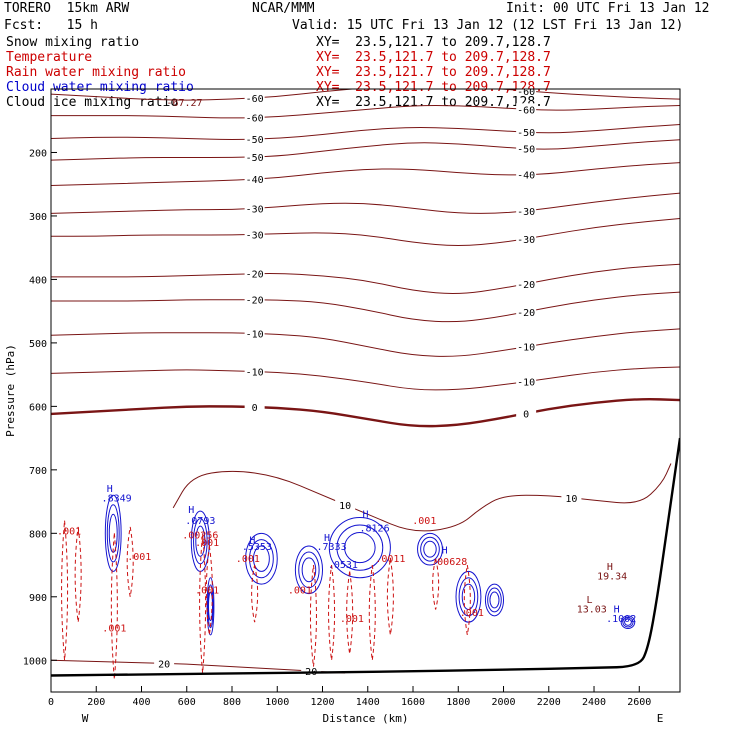  Describe the element at coordinates (277, 702) in the screenshot. I see `x-tick-label: 1000` at that location.